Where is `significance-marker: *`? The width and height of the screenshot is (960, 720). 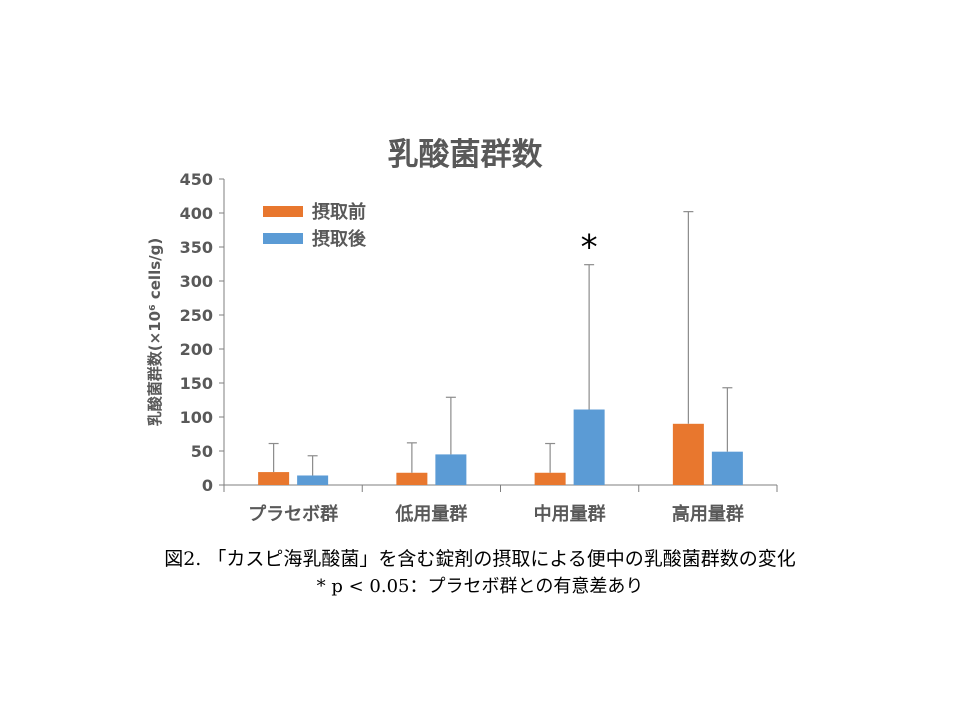 significance-marker: * is located at coordinates (589, 248).